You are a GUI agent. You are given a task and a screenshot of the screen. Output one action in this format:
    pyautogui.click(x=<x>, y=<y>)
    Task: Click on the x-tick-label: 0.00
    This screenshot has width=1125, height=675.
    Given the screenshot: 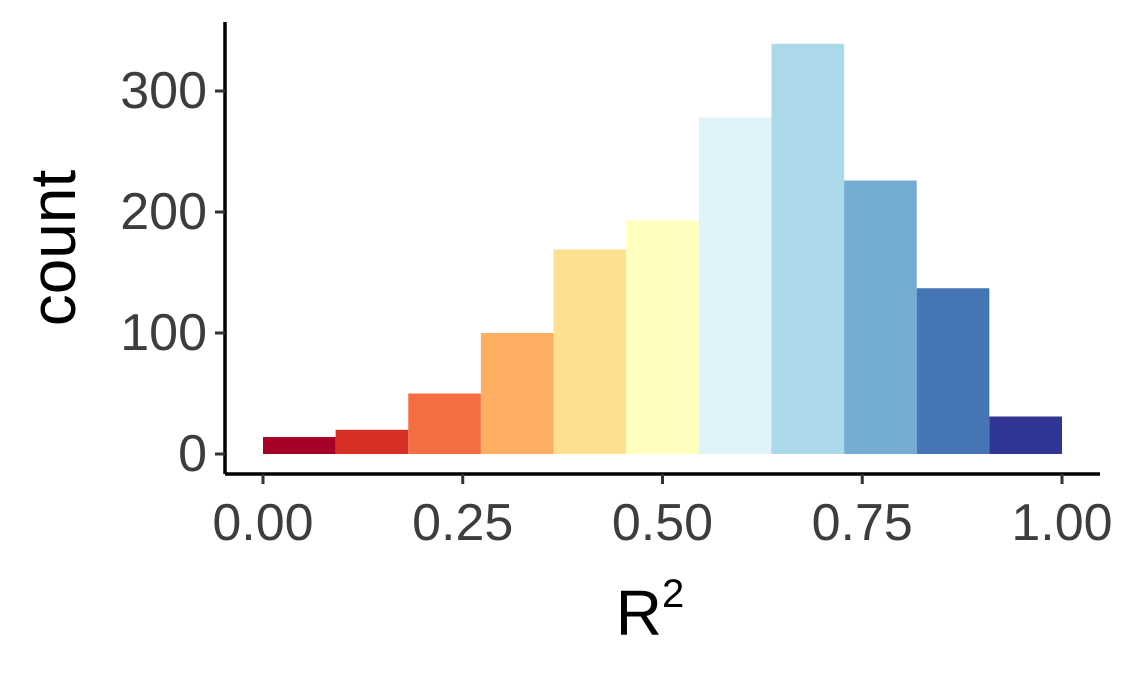 What is the action you would take?
    pyautogui.click(x=262, y=523)
    